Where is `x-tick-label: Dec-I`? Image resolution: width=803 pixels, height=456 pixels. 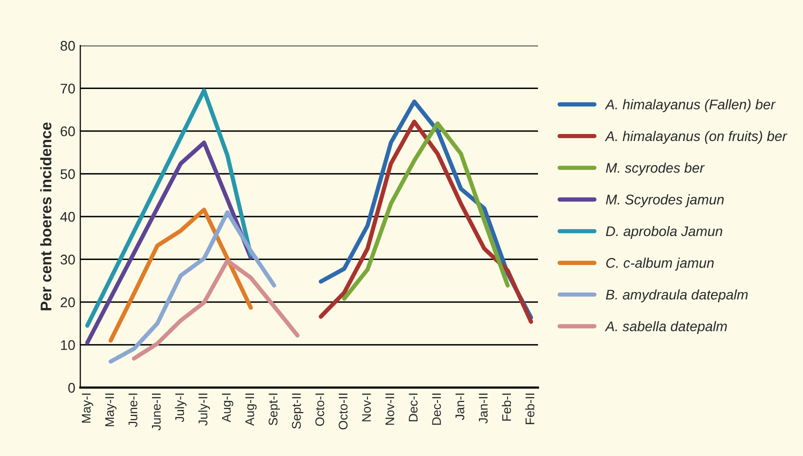 x-tick-label: Dec-I is located at coordinates (413, 408).